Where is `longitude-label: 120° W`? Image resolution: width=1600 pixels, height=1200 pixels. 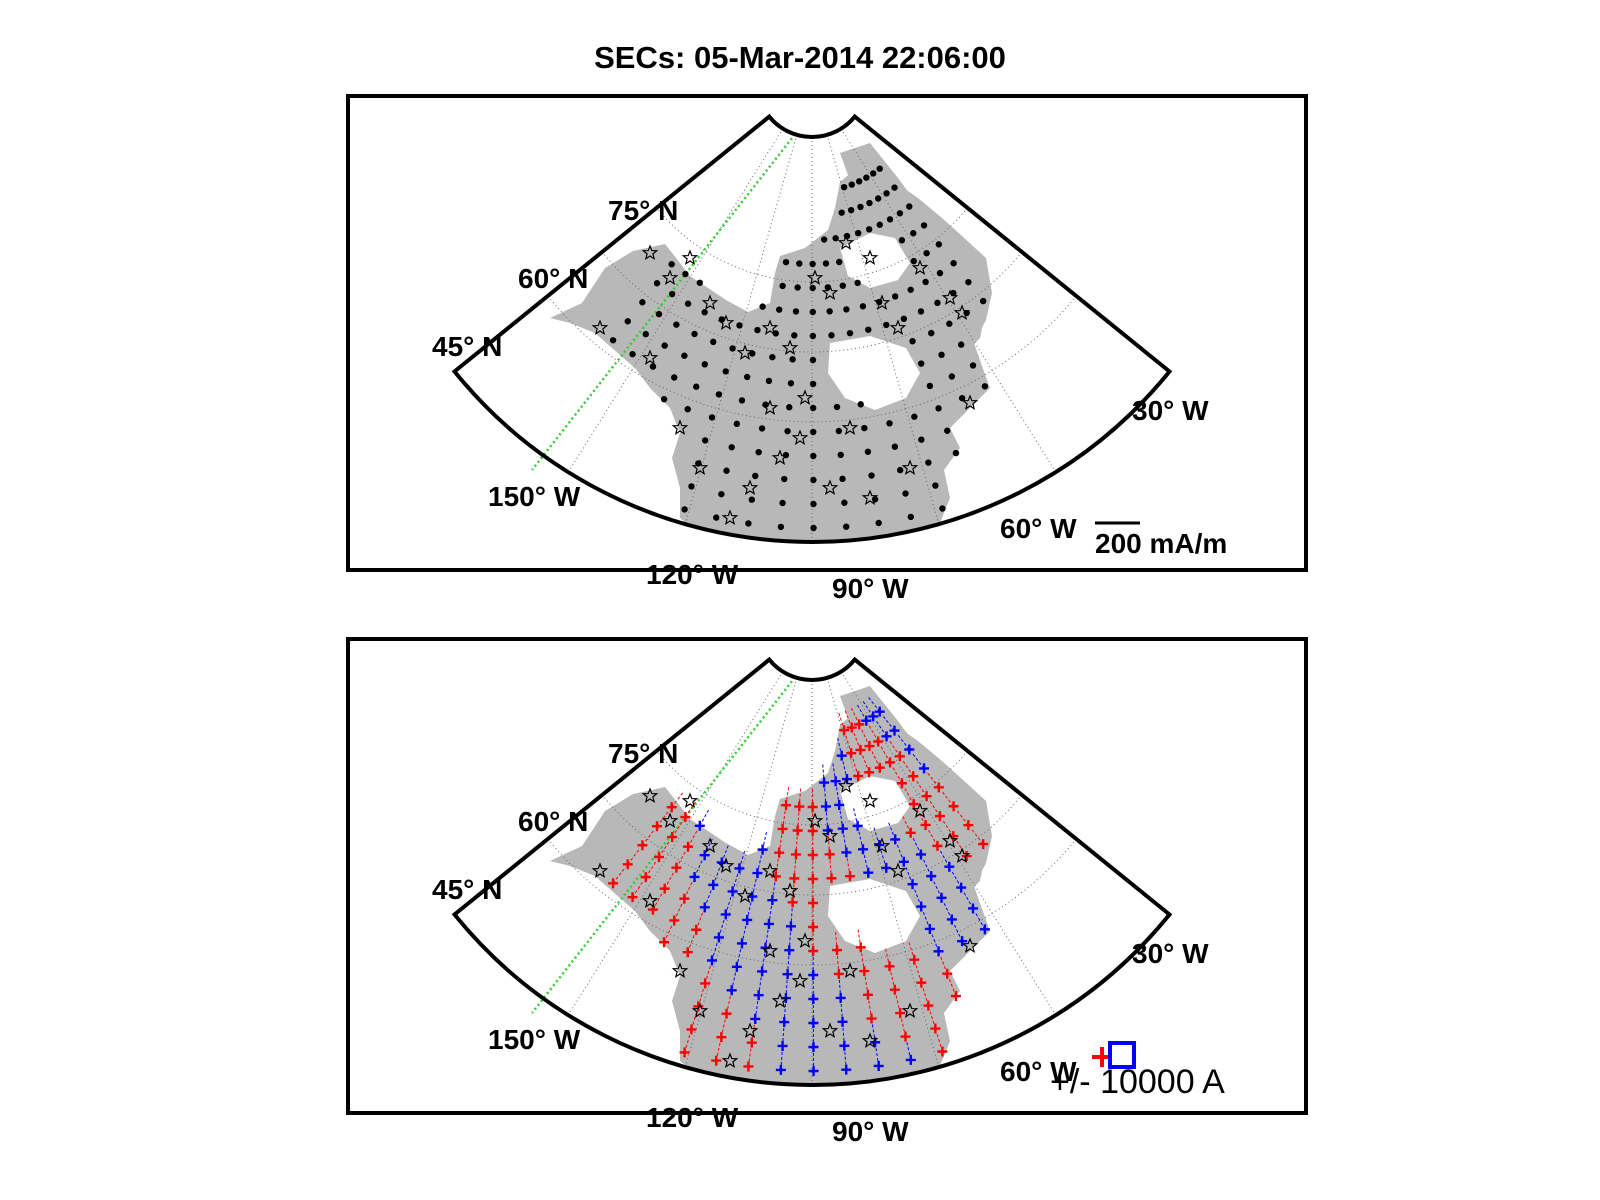 longitude-label: 120° W is located at coordinates (692, 1117).